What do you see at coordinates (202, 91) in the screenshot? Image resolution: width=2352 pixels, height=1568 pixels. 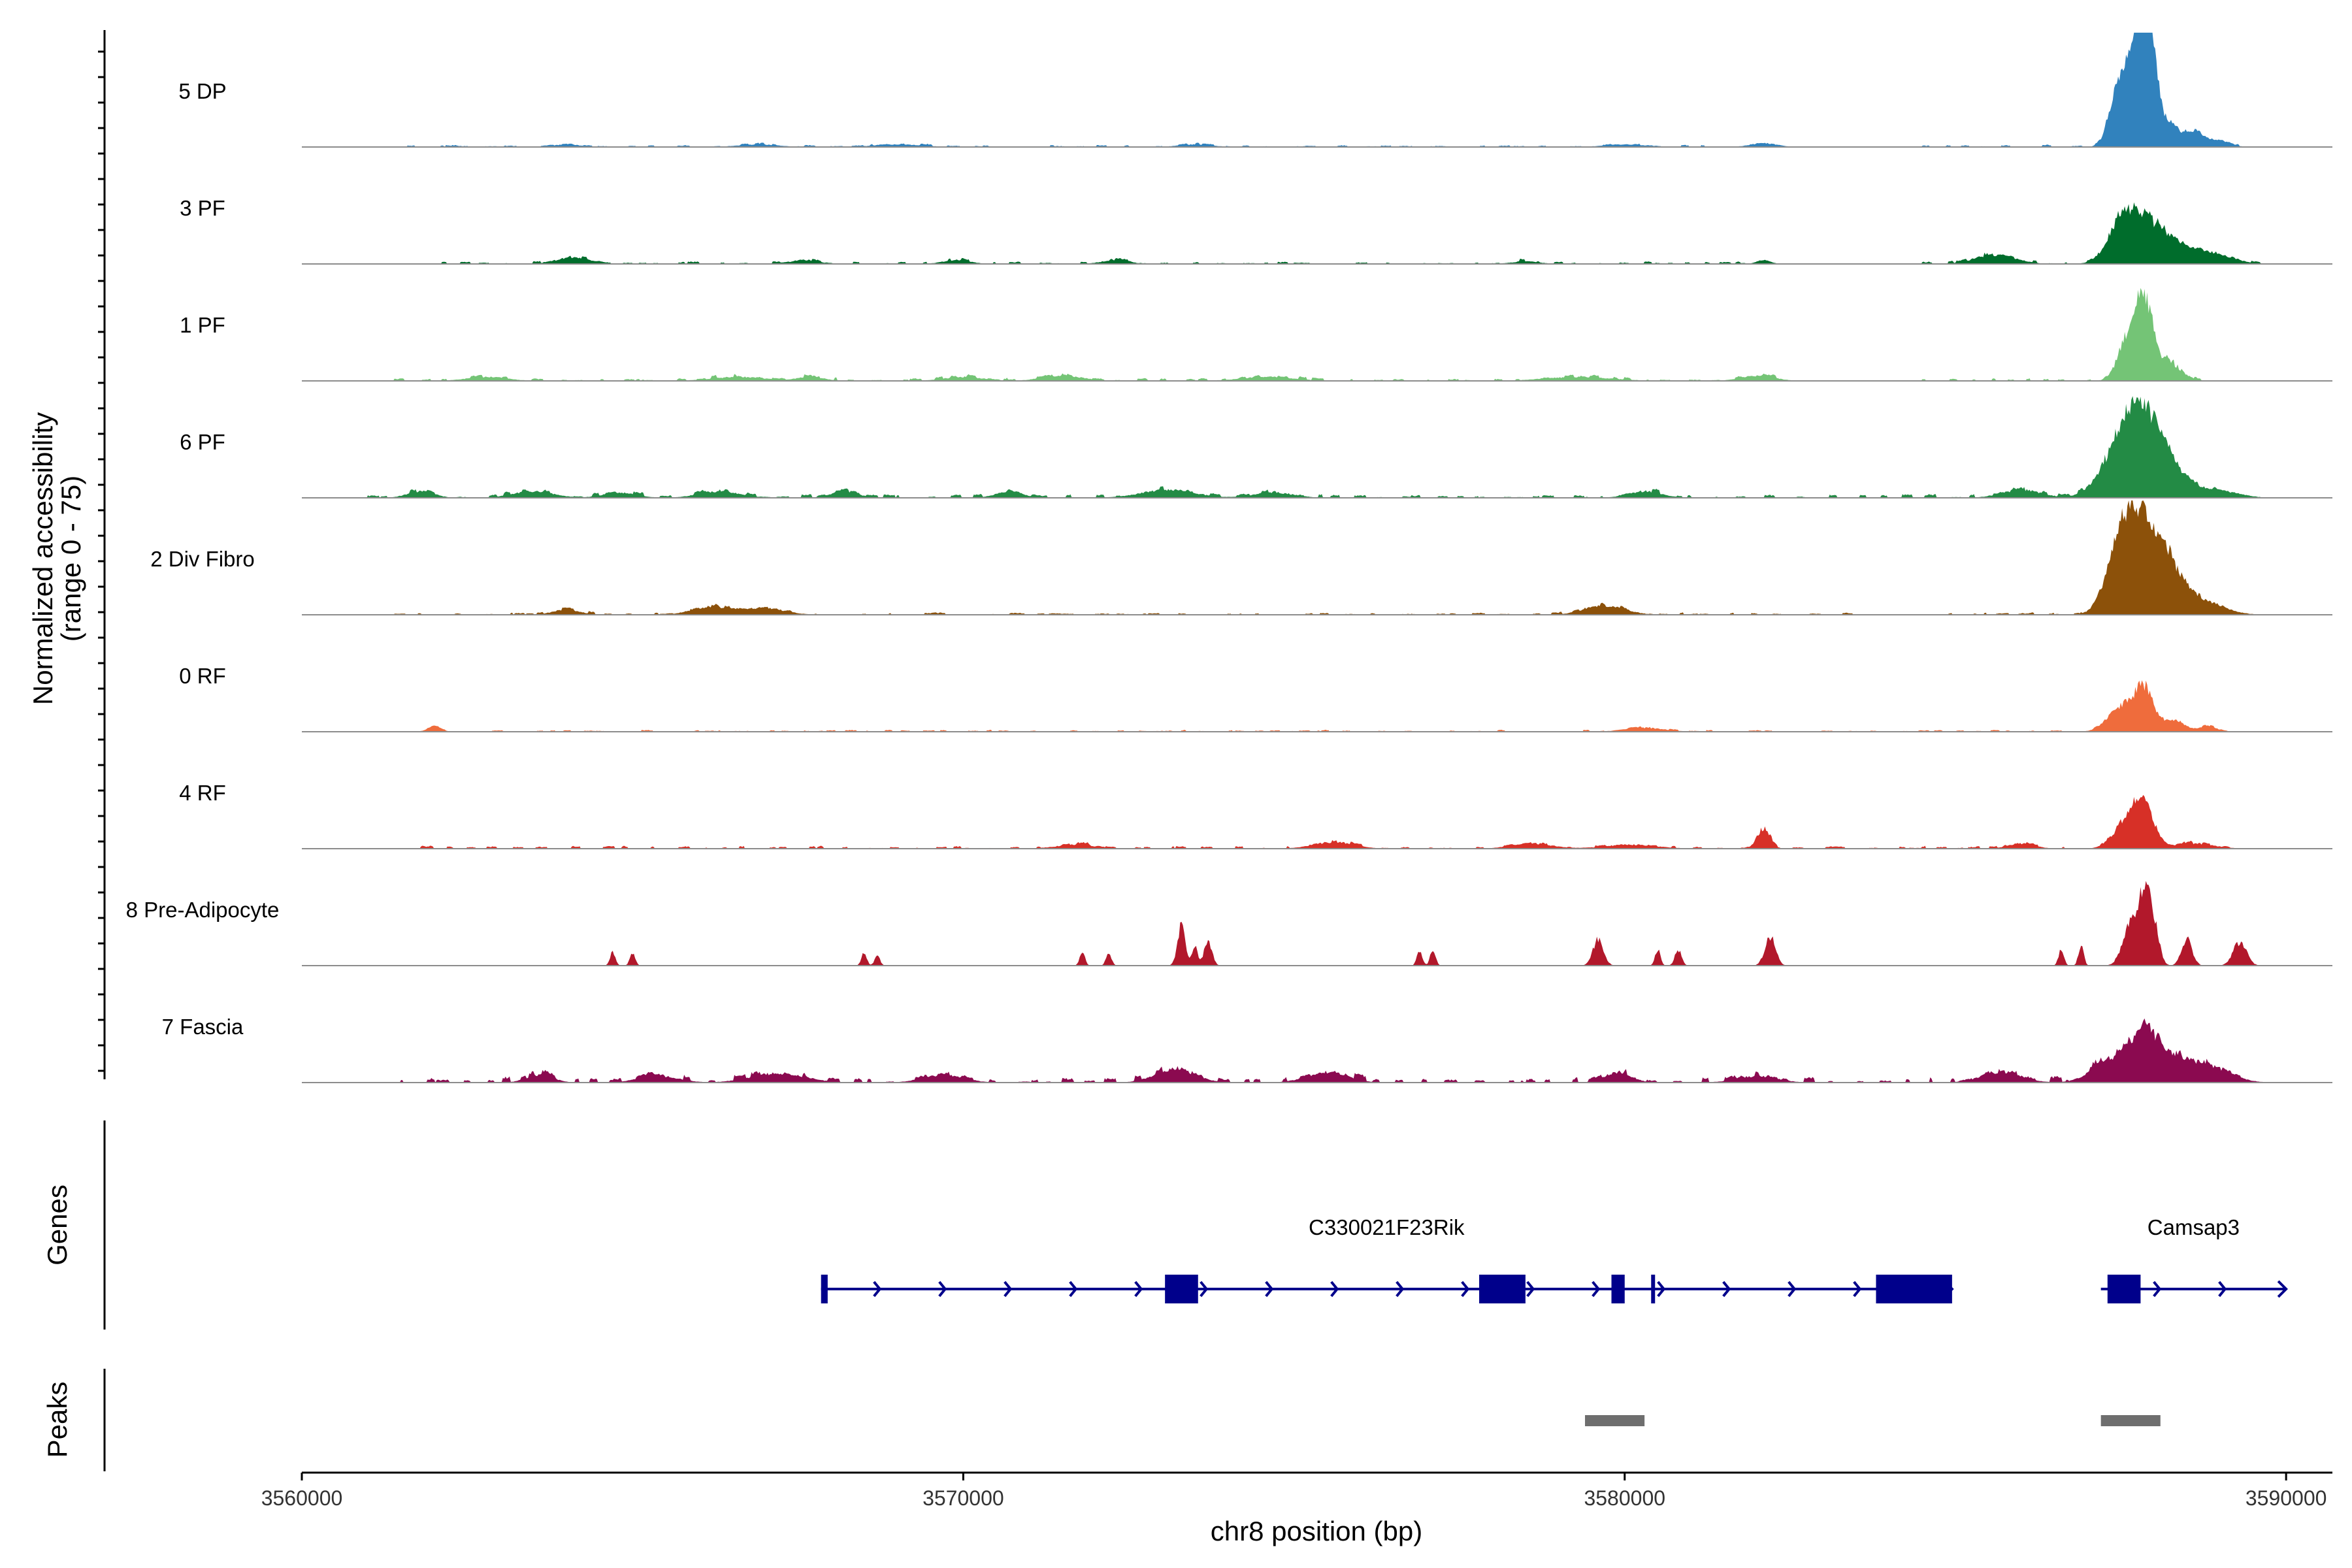 I see `track-label: 5 DP` at bounding box center [202, 91].